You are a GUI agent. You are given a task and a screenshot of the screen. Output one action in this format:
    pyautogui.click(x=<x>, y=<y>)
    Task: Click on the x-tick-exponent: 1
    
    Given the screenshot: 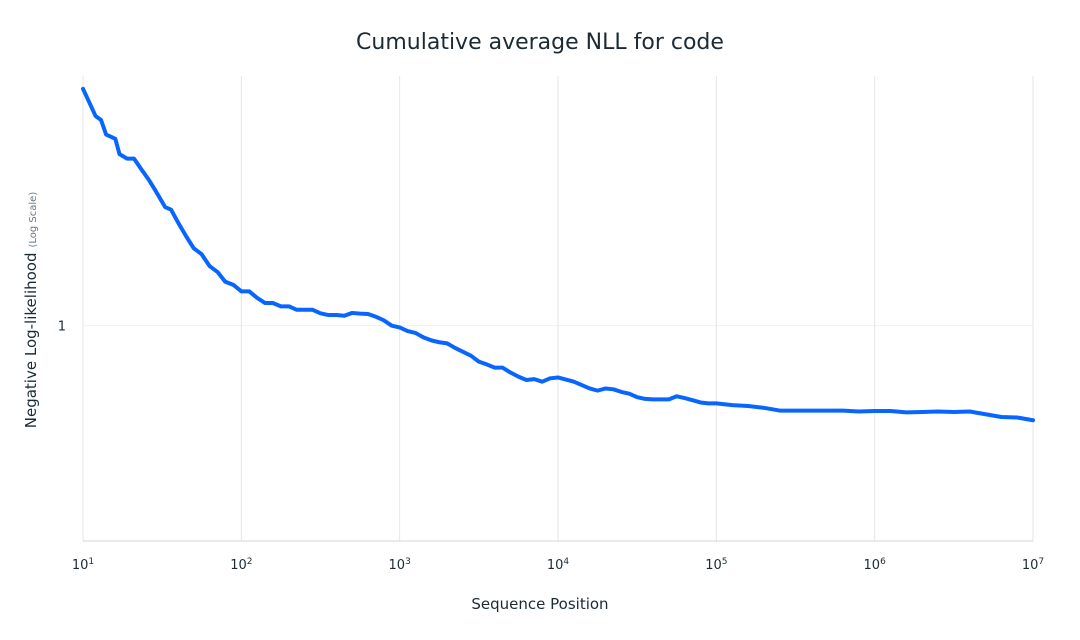 What is the action you would take?
    pyautogui.click(x=91, y=562)
    